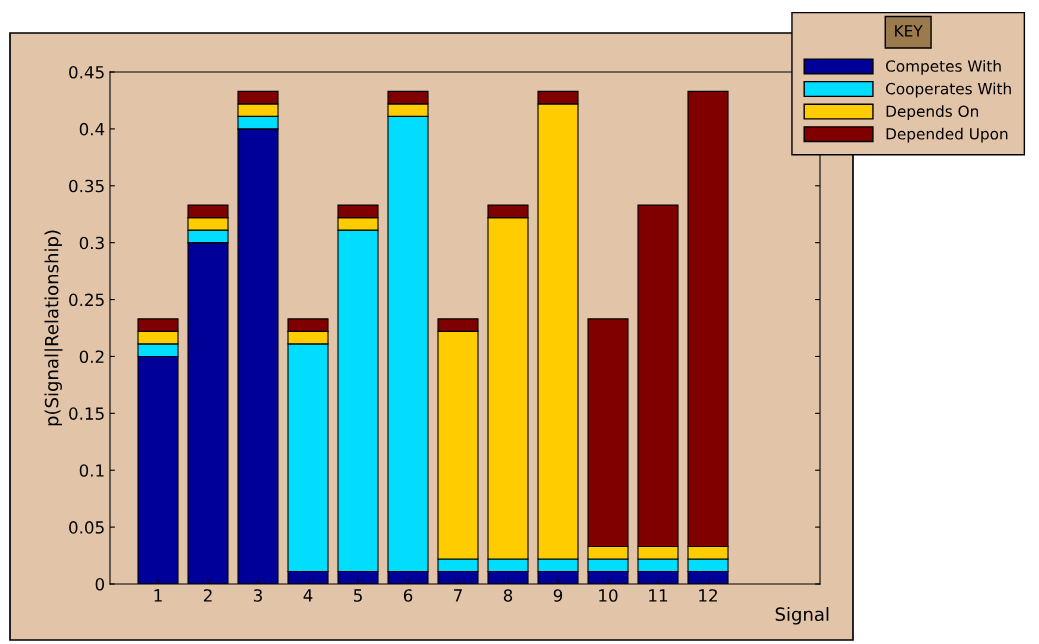 This screenshot has width=1039, height=644. Describe the element at coordinates (708, 595) in the screenshot. I see `x-tick-label: 12` at that location.